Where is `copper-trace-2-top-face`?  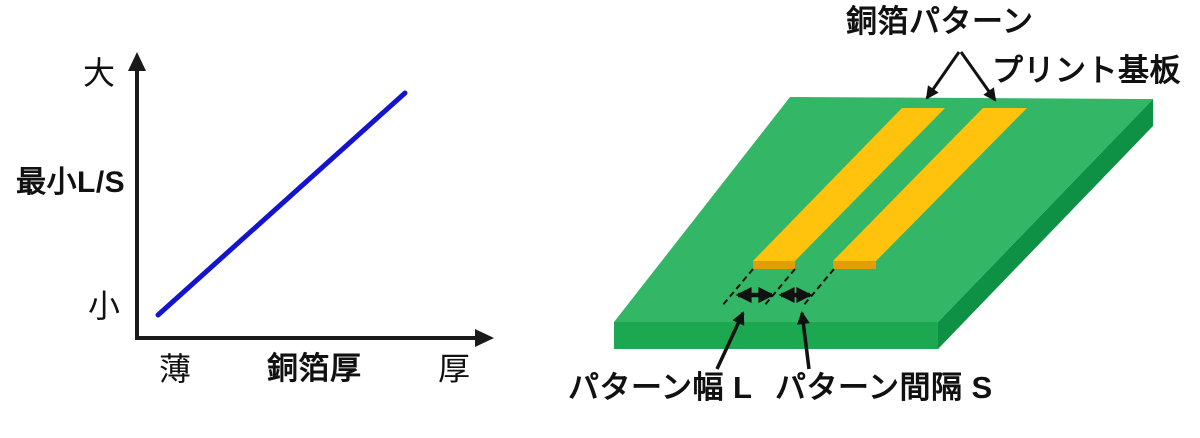 copper-trace-2-top-face is located at coordinates (930, 184).